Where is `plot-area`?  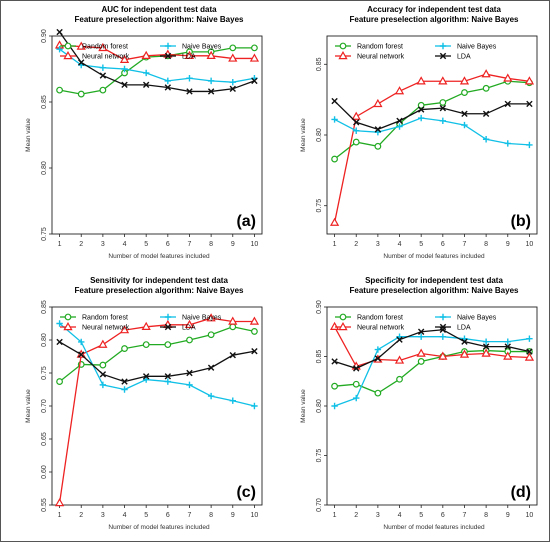
plot-area is located at coordinates (432, 406).